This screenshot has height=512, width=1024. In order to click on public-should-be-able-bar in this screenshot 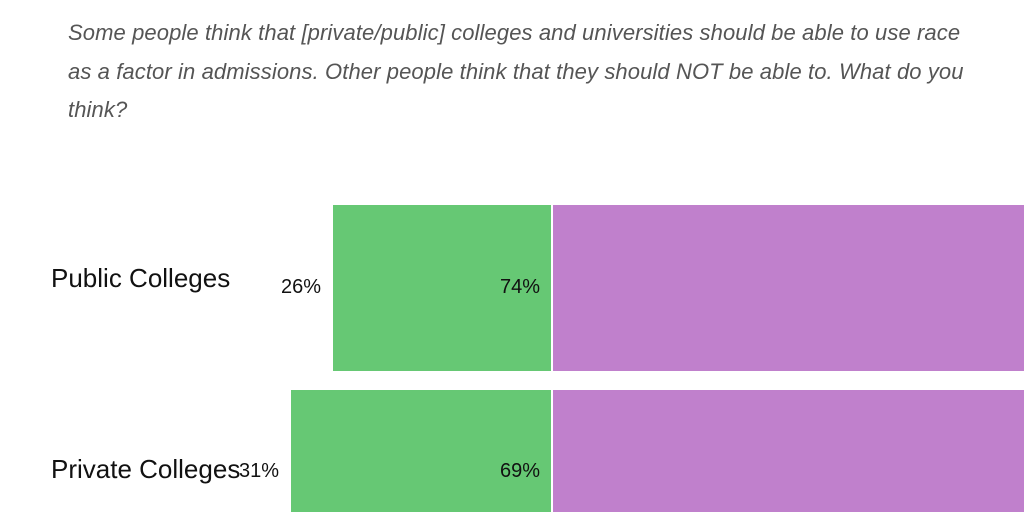, I will do `click(442, 288)`.